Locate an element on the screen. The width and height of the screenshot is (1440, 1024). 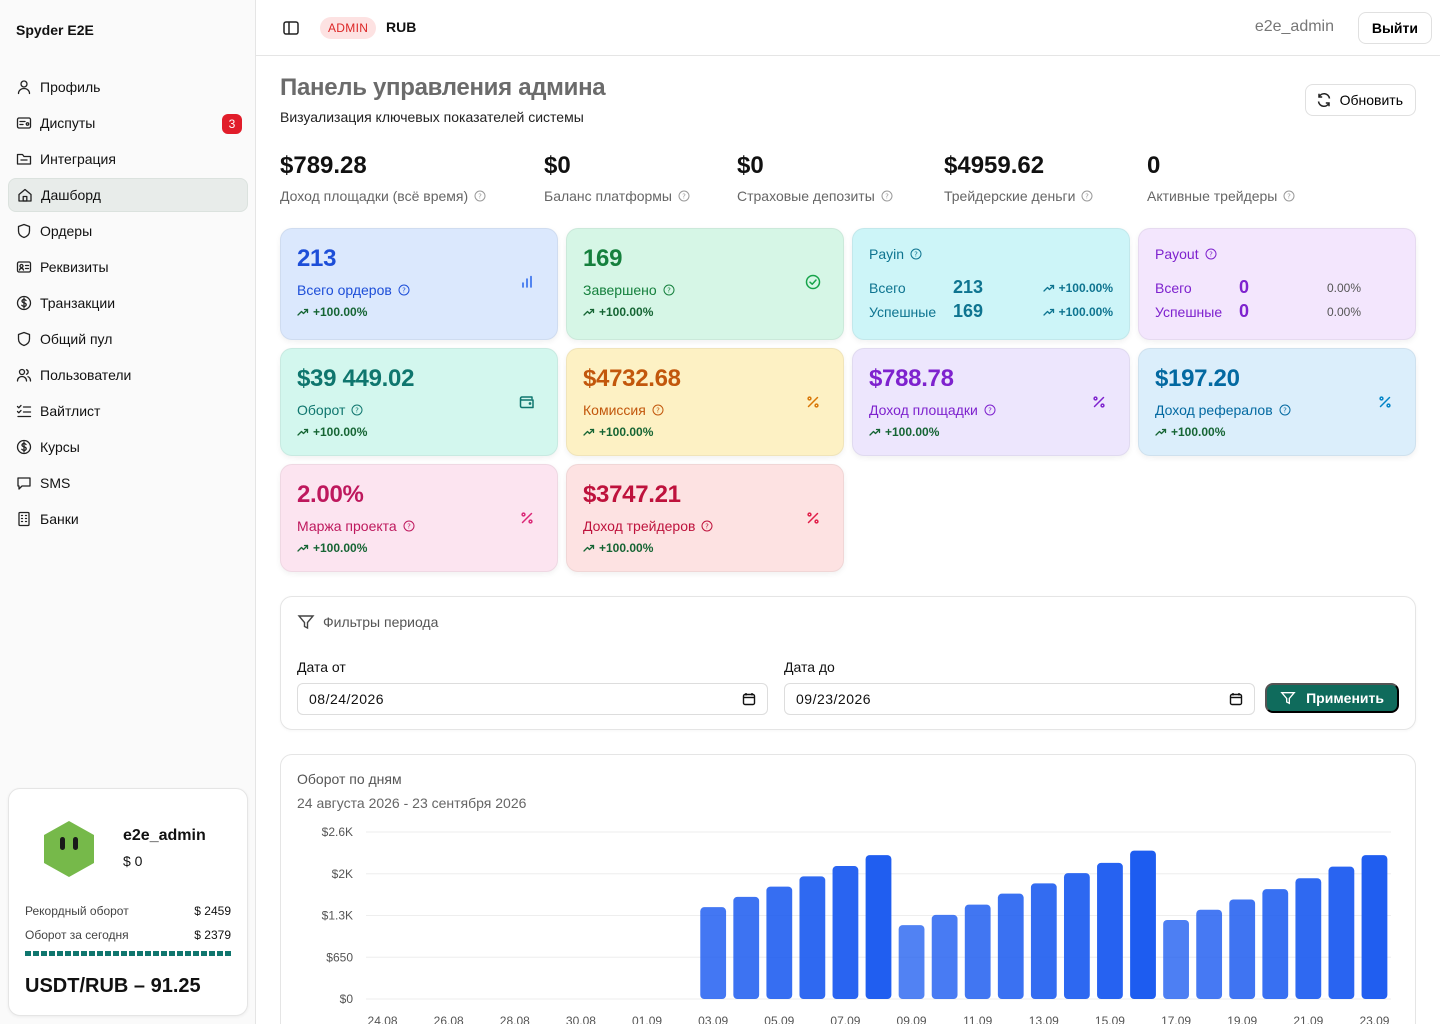
apply-filters-button: Применить is located at coordinates (1332, 698).